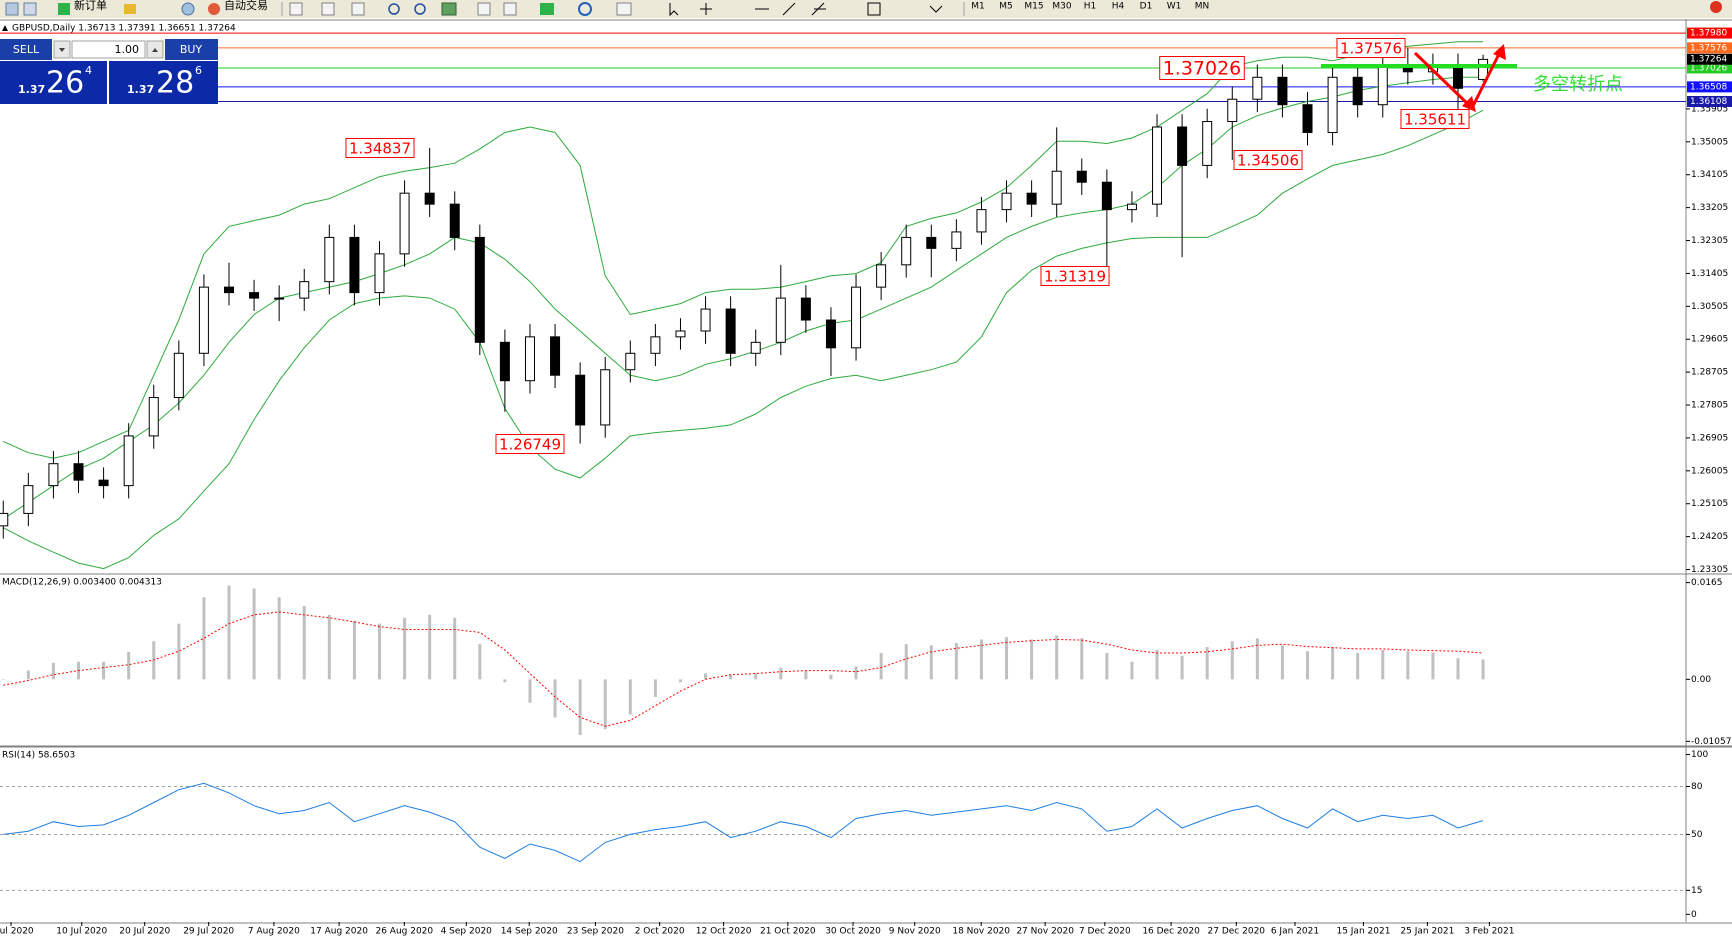  What do you see at coordinates (547, 9) in the screenshot?
I see `indicators-icon` at bounding box center [547, 9].